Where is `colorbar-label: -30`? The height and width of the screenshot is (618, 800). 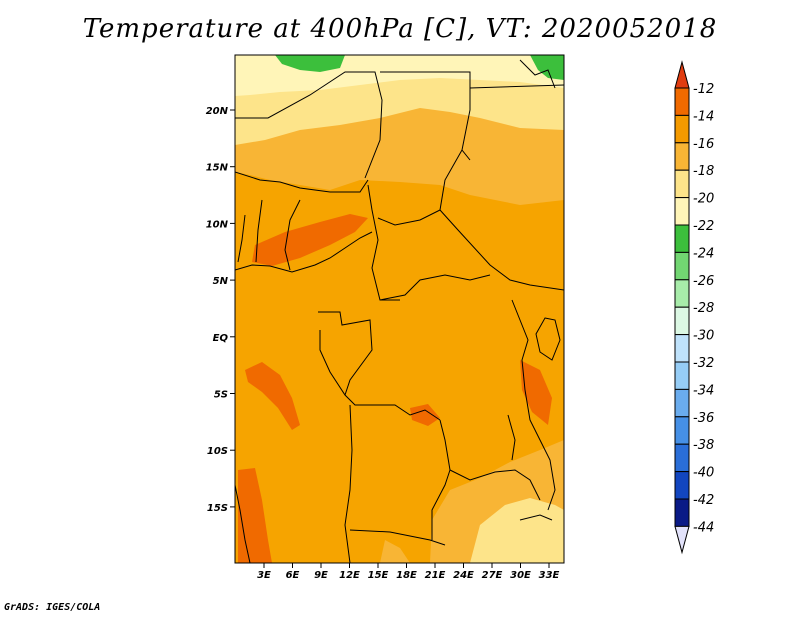
colorbar-label: -30 is located at coordinates (703, 336).